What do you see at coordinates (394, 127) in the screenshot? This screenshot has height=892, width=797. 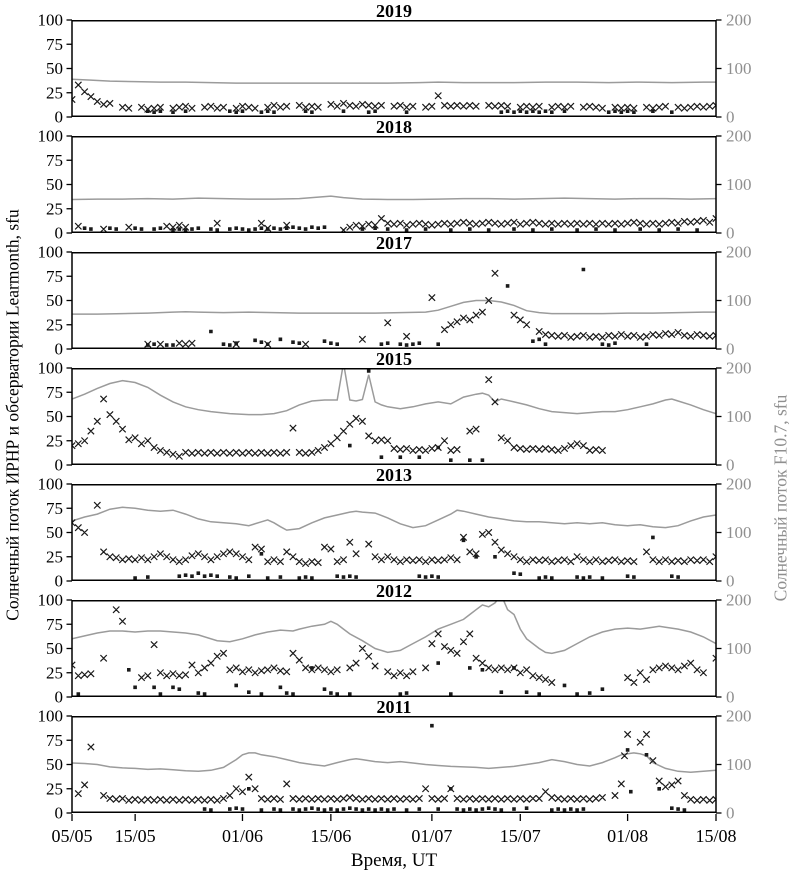 I see `panel-title-2018: 2018` at bounding box center [394, 127].